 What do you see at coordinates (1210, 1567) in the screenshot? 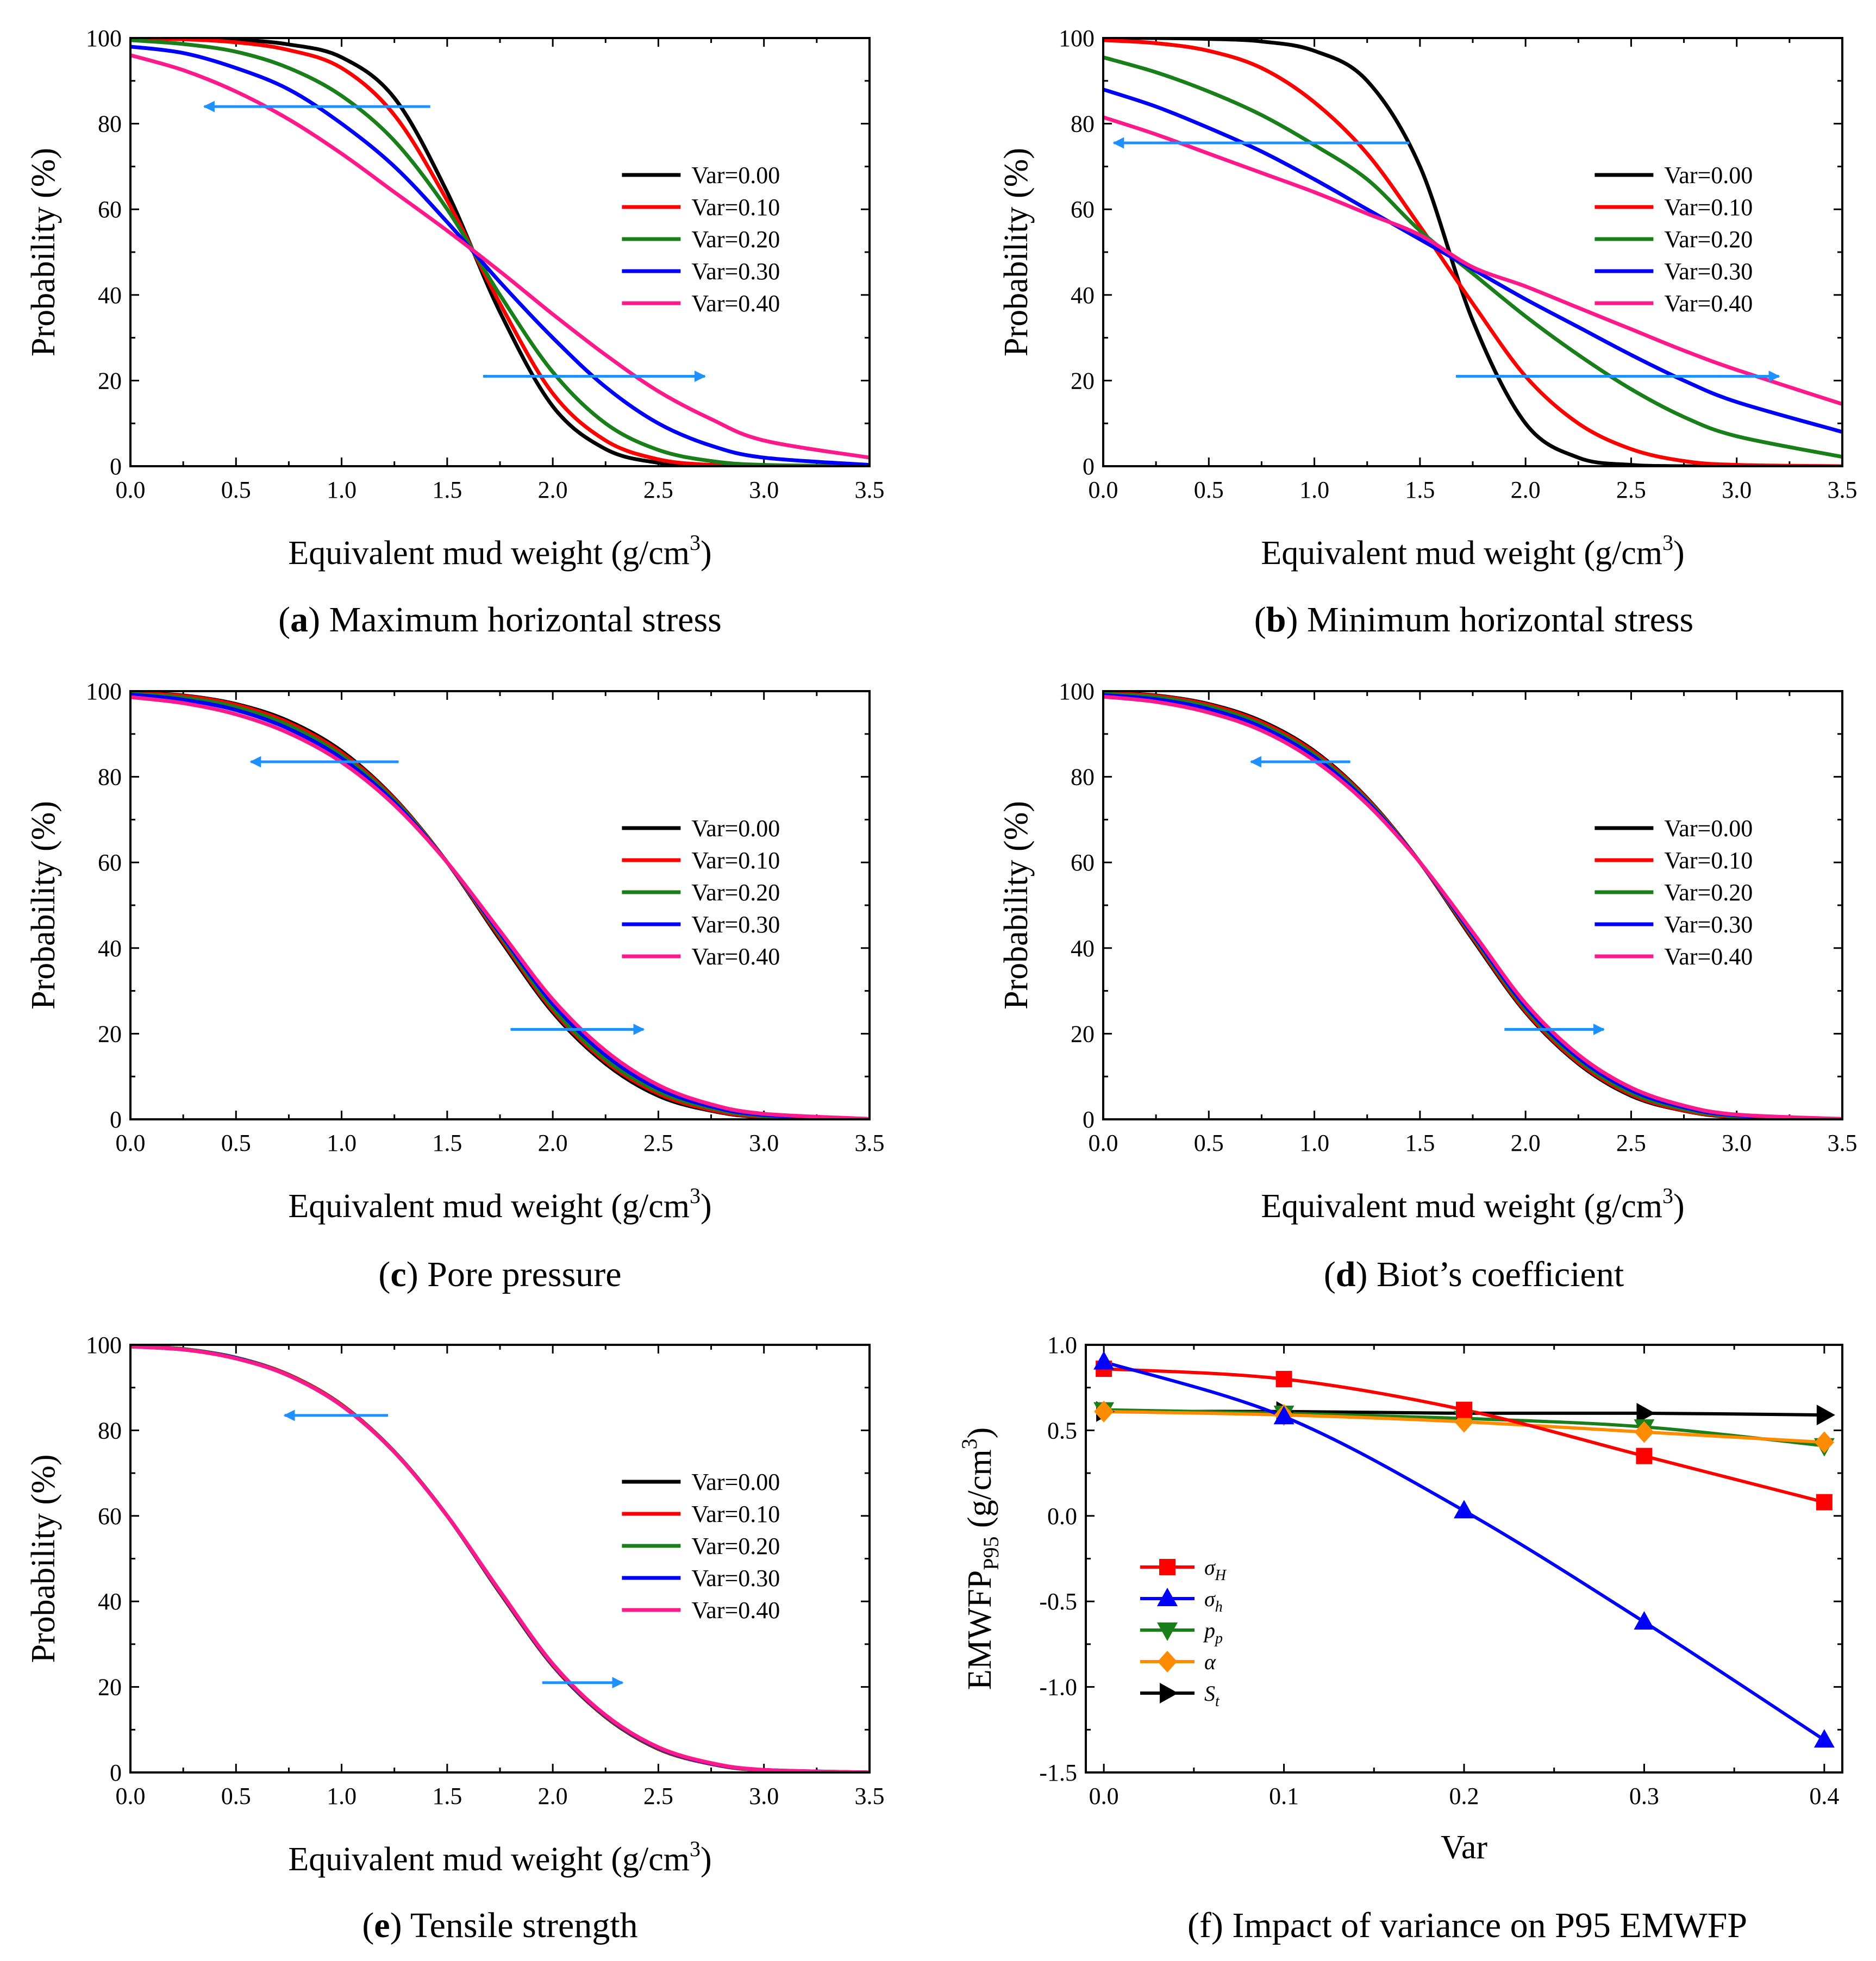
I see `legend-symbol: σ` at bounding box center [1210, 1567].